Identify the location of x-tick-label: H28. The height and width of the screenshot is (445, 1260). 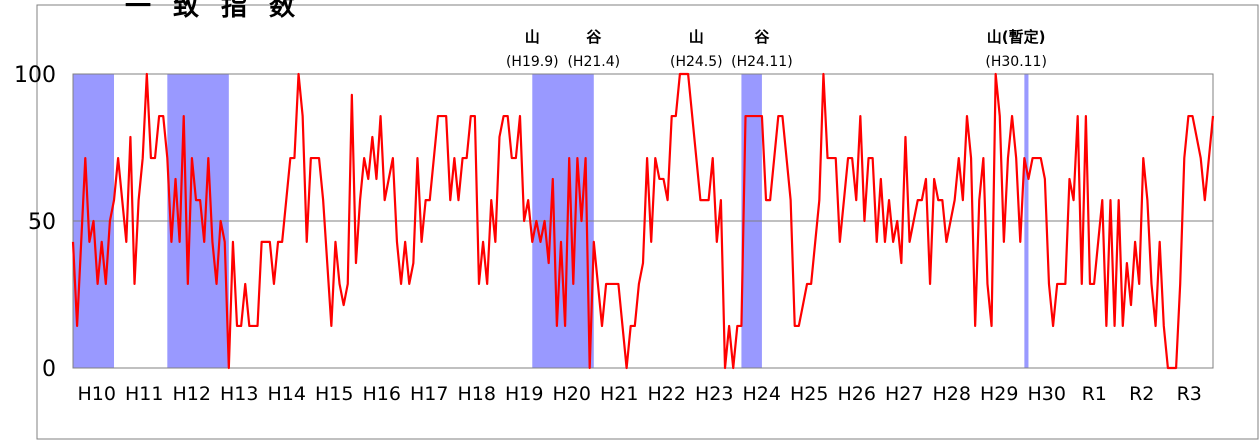
(952, 394).